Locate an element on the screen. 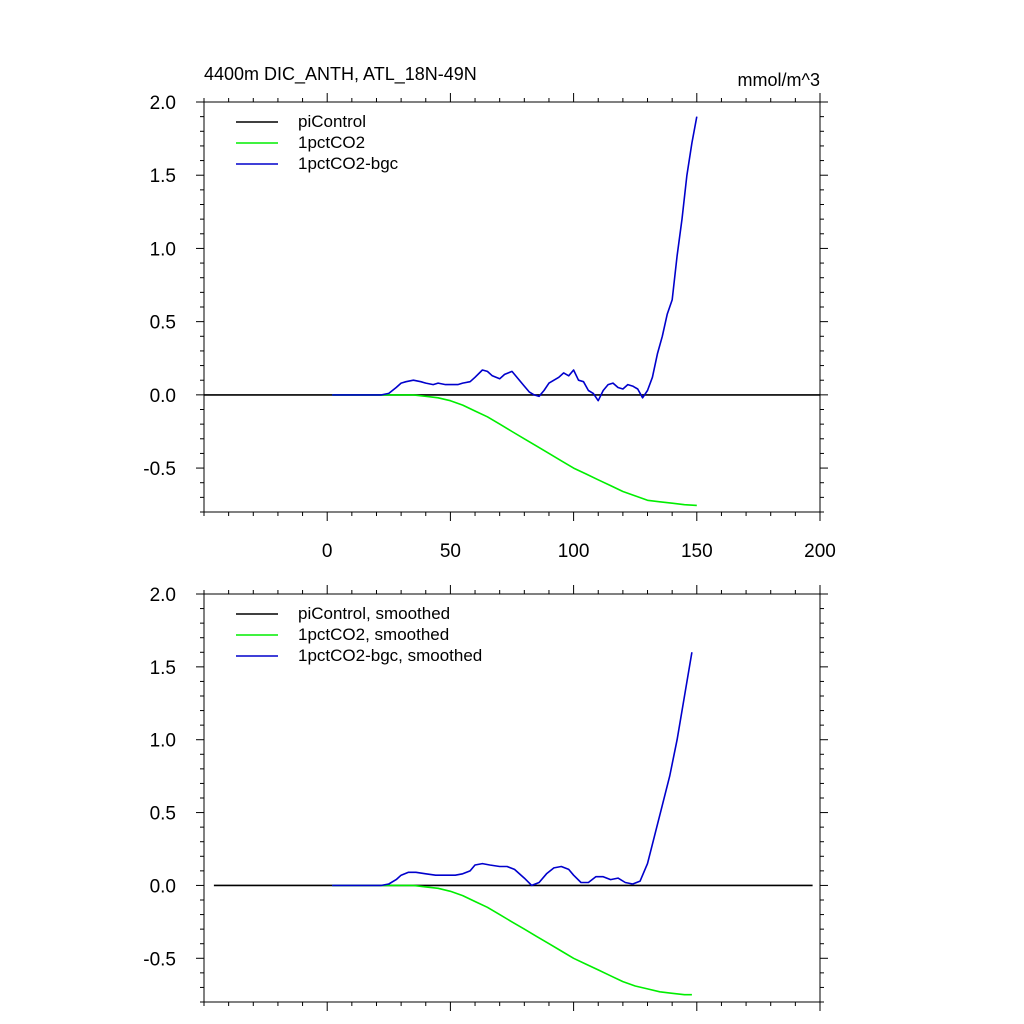 This screenshot has height=1024, width=1024. legend-label-picontrol-smoothed: piControl, smoothed is located at coordinates (374, 613).